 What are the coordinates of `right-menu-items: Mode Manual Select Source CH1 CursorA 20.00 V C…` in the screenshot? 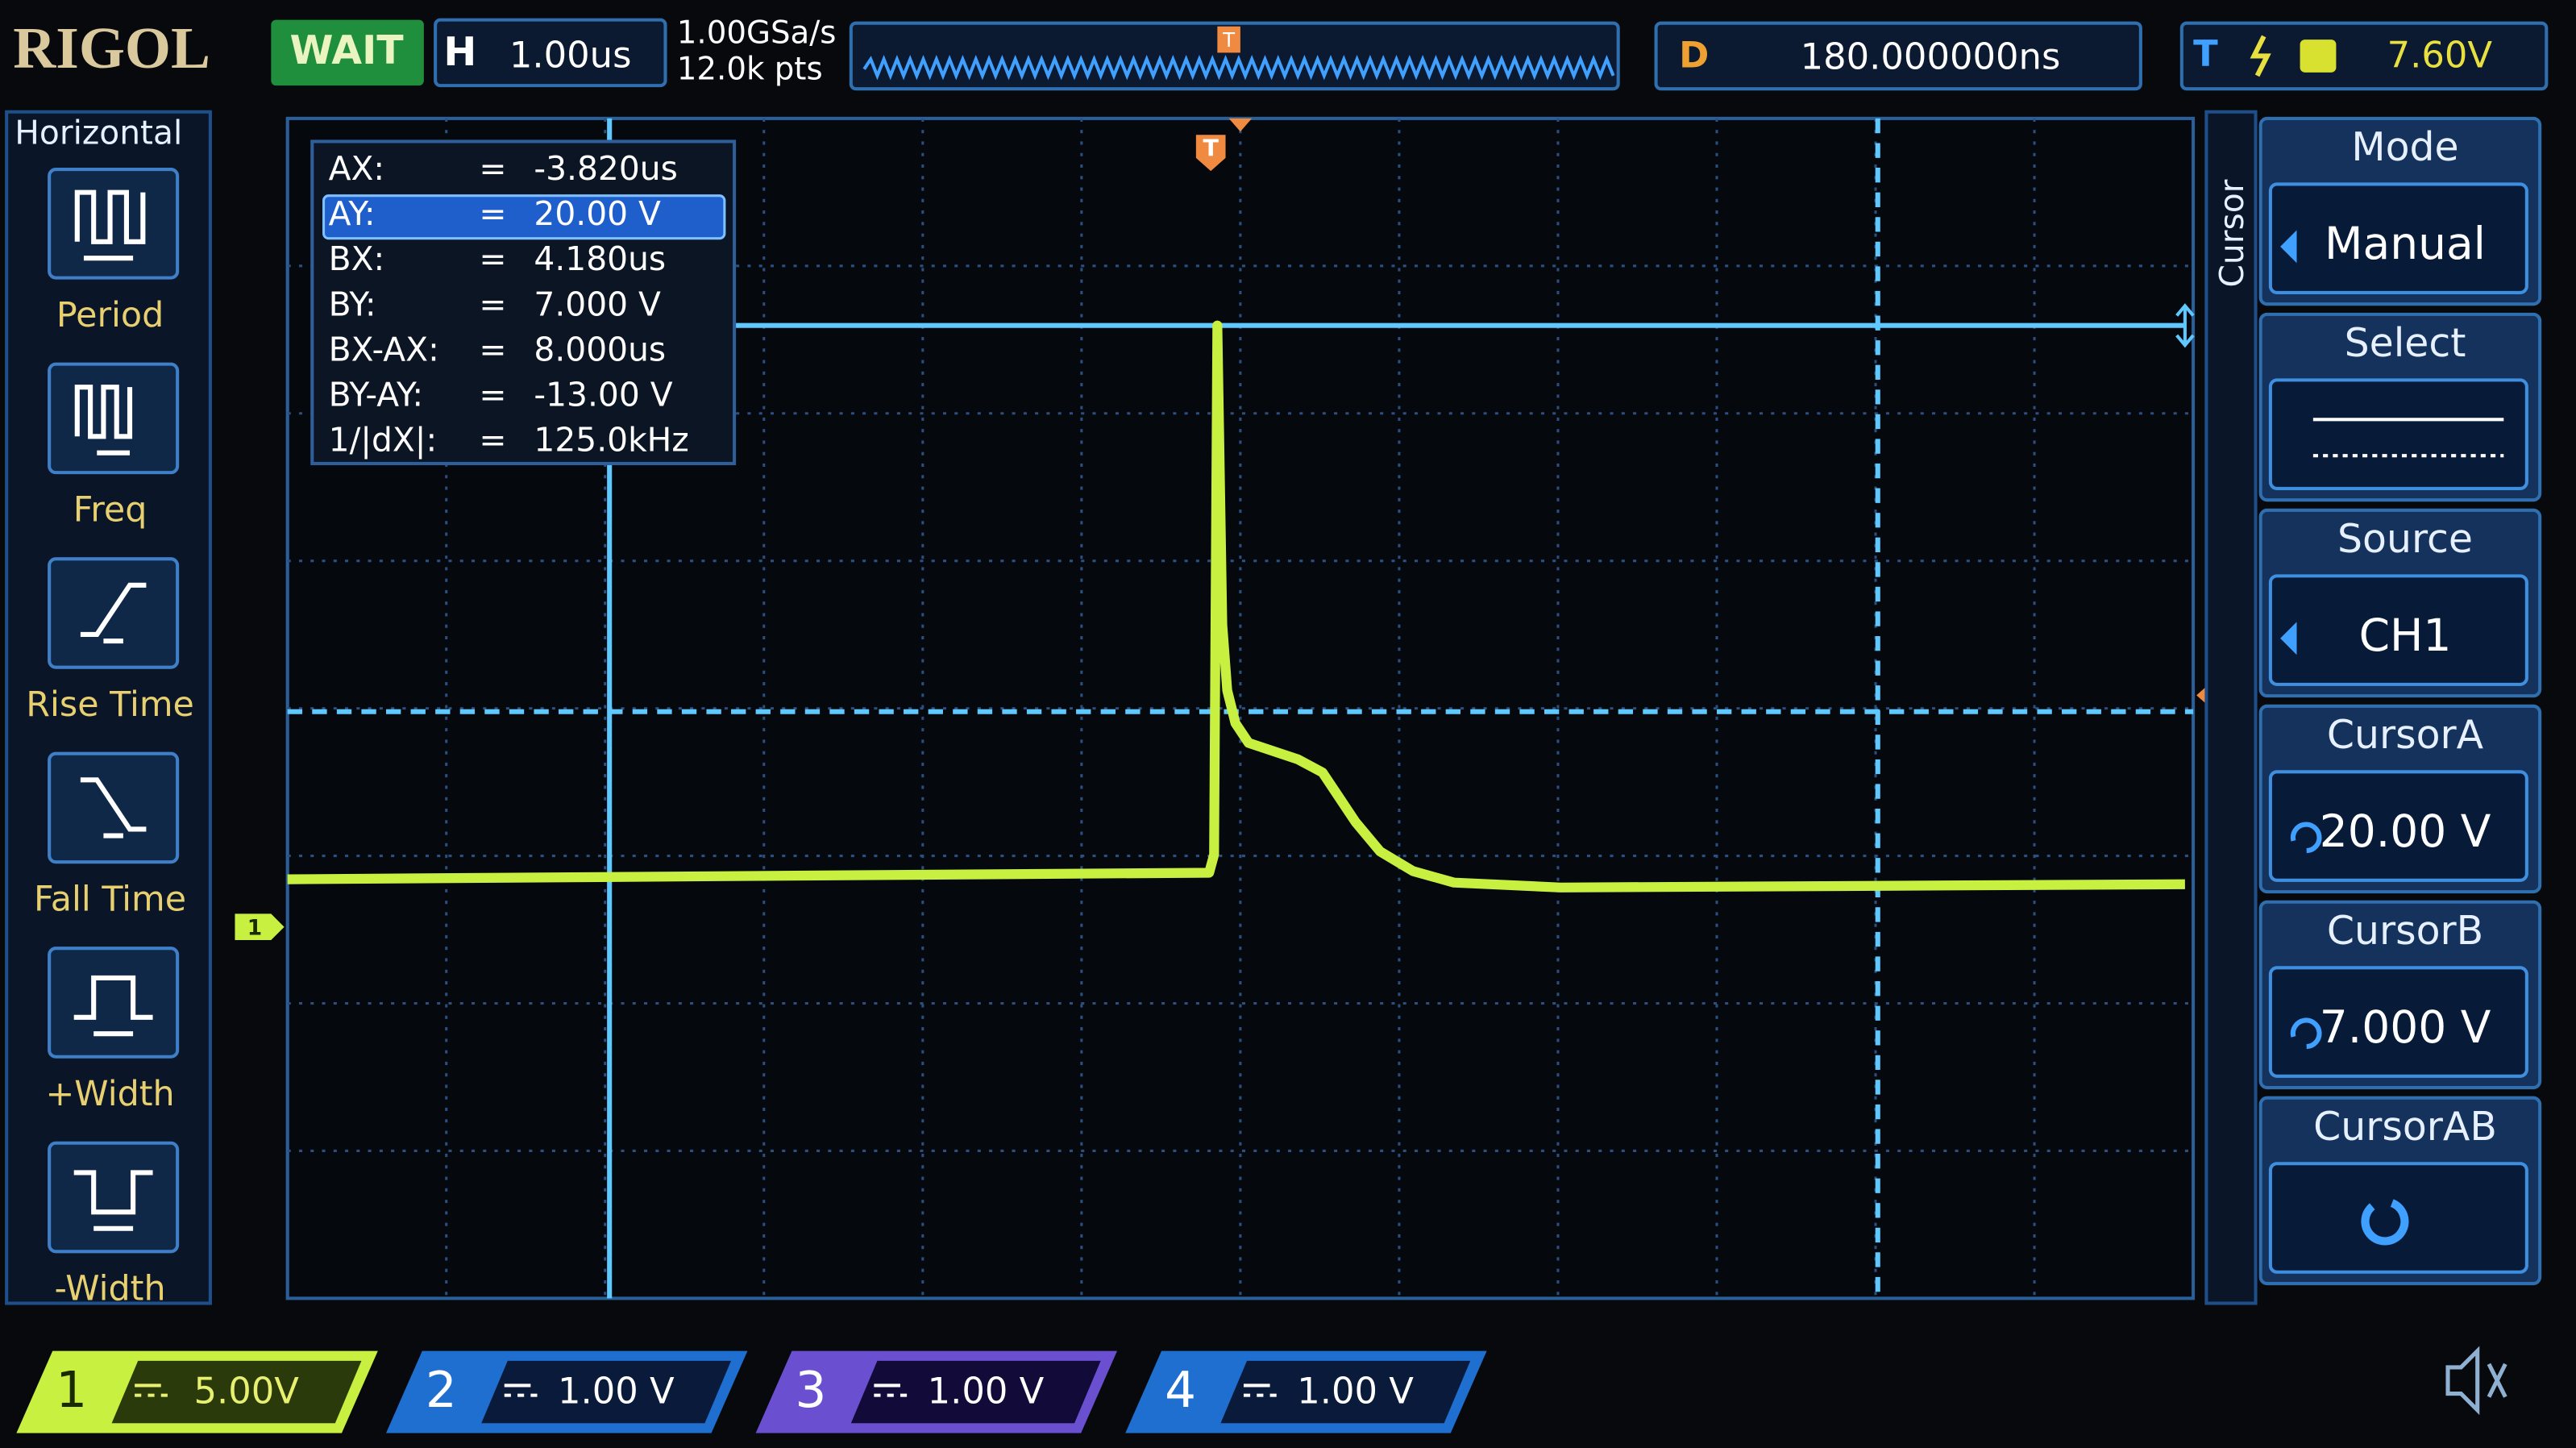 It's located at (2400, 701).